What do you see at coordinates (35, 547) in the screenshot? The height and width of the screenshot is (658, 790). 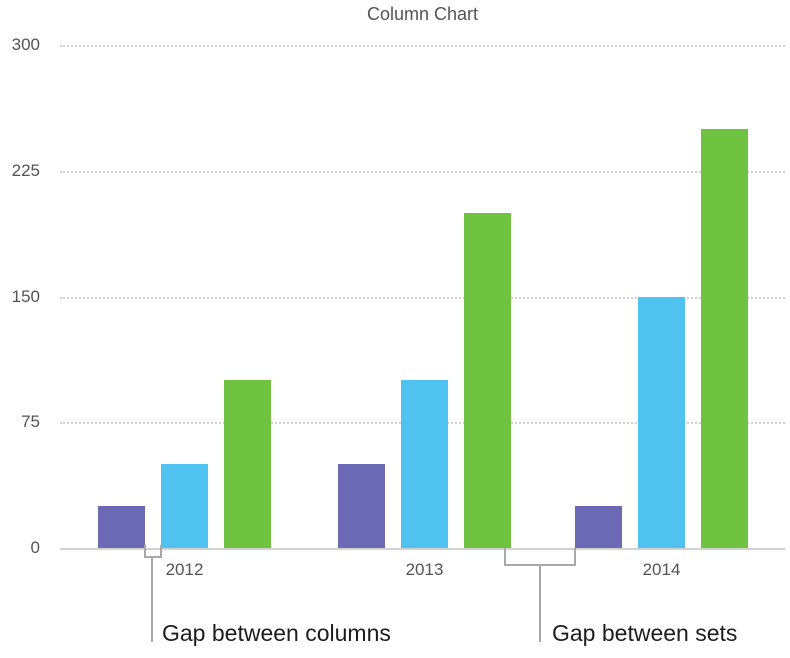 I see `y-tick-label-0: 0` at bounding box center [35, 547].